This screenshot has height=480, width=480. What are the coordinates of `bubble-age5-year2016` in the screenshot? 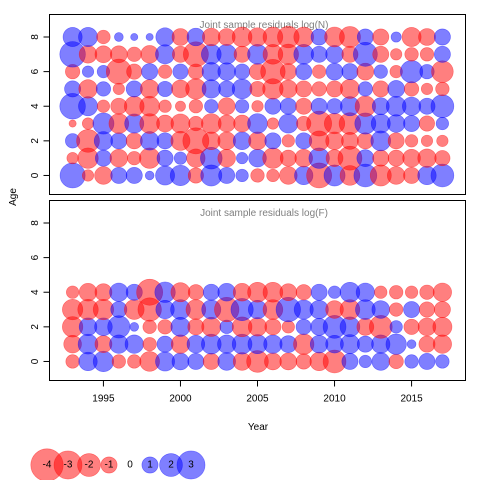 It's located at (427, 88).